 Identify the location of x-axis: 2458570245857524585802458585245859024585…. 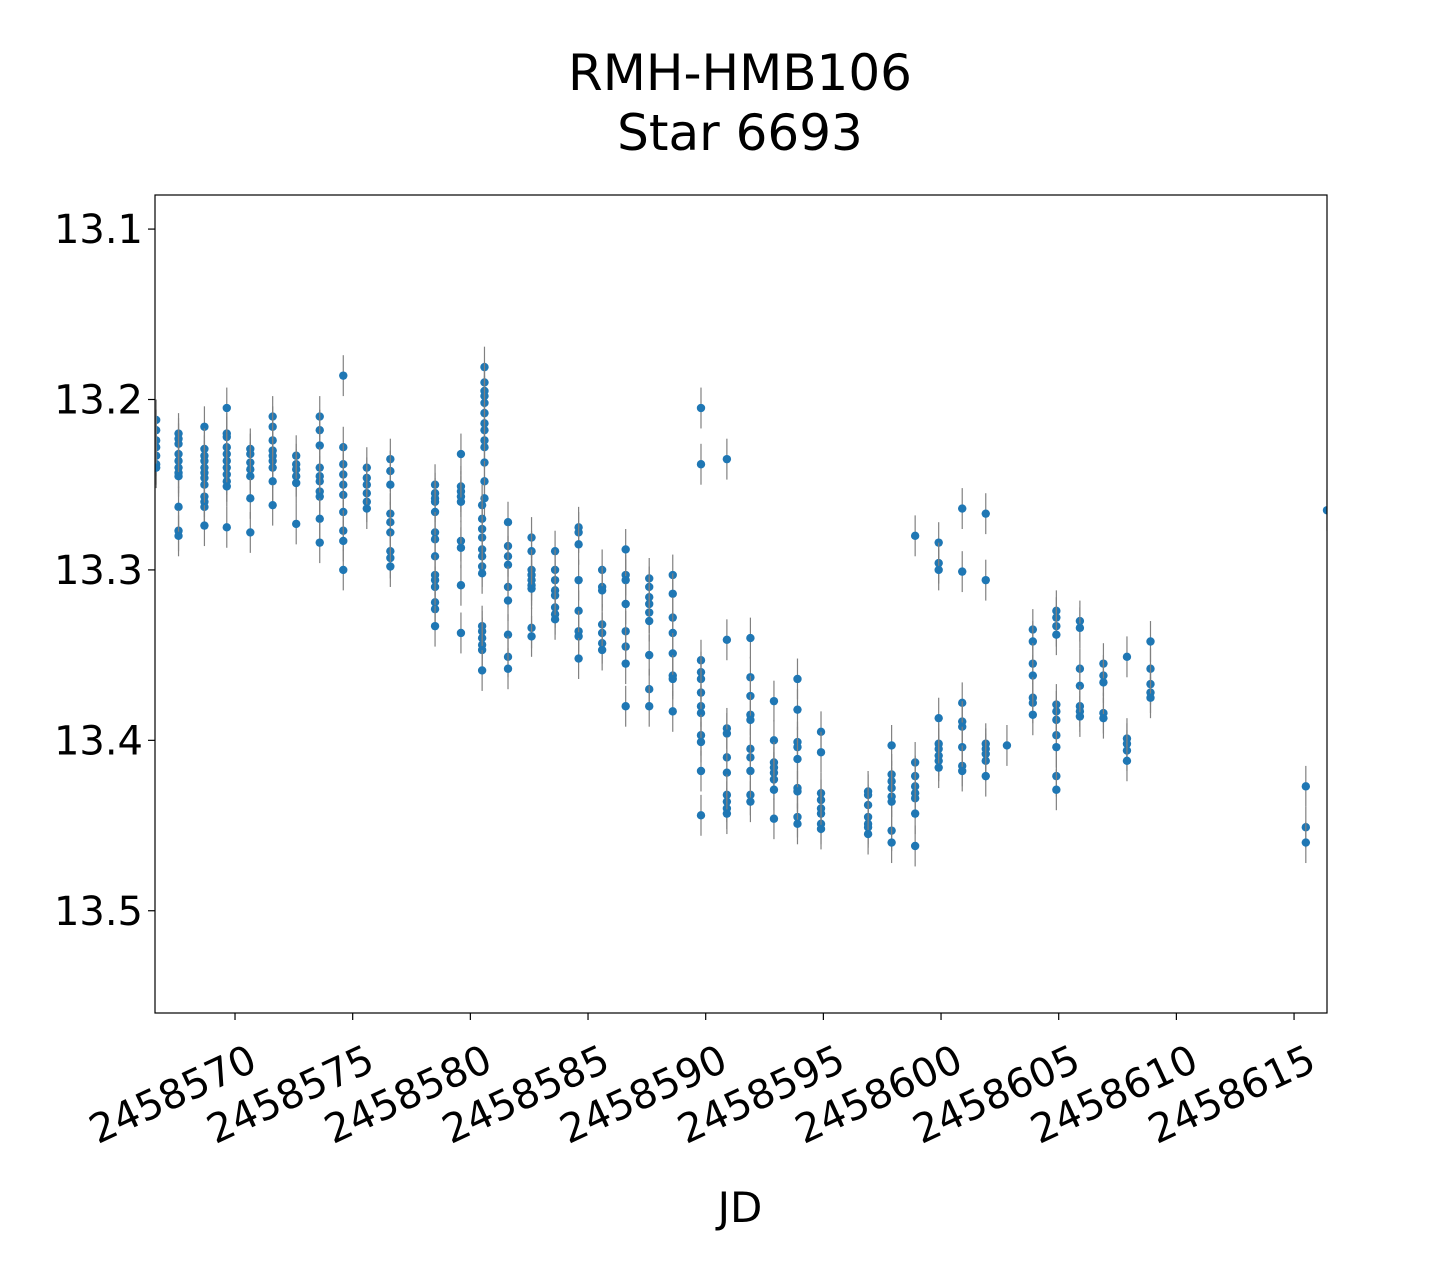
(702, 1083).